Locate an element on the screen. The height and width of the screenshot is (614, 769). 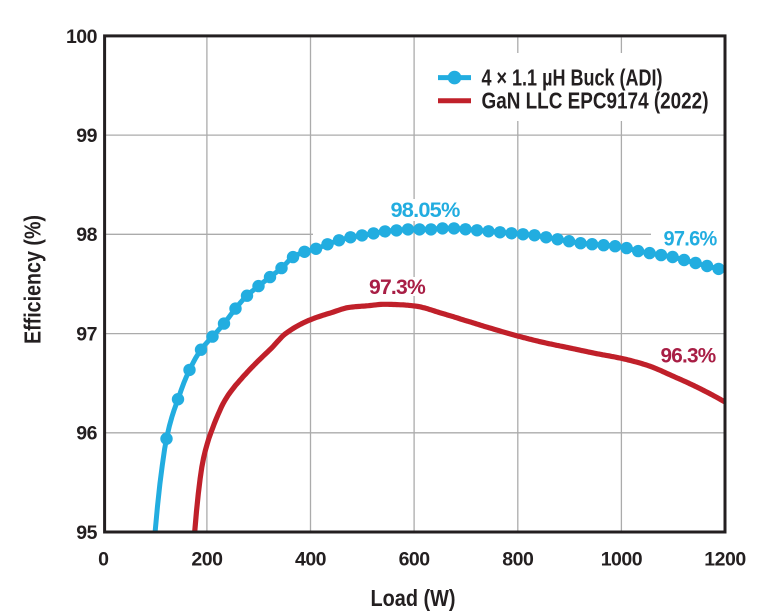
svg-text: 95 is located at coordinates (86, 533).